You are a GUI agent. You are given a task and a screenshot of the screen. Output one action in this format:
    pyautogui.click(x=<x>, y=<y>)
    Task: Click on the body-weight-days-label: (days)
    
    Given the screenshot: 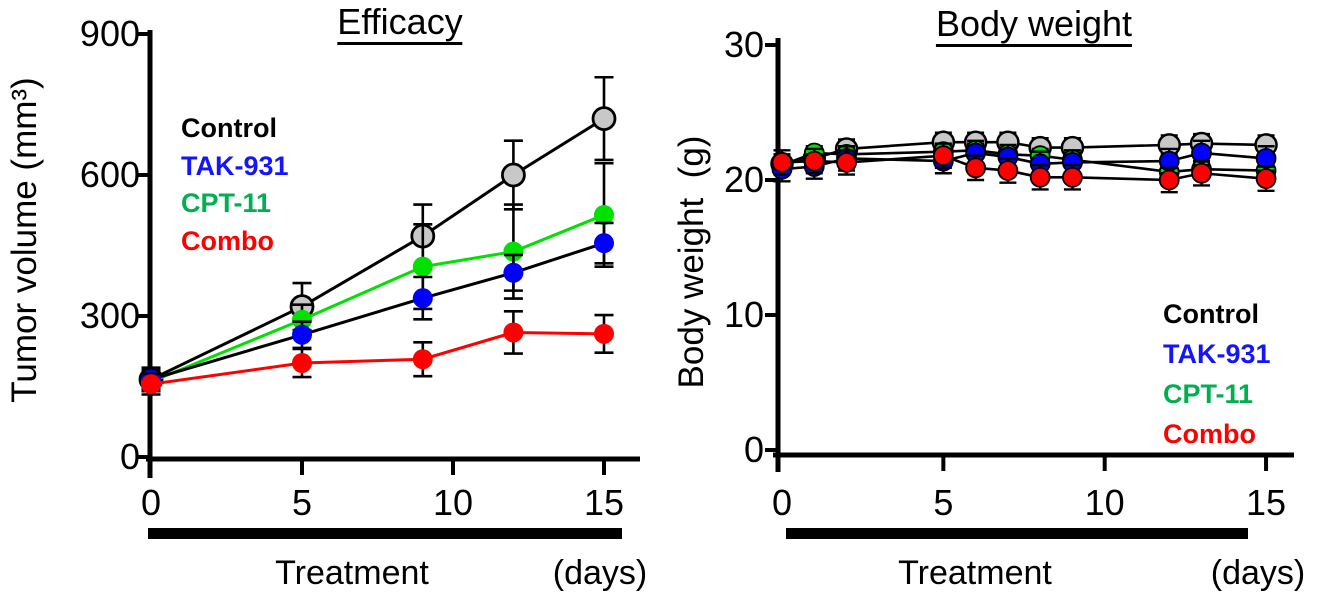 What is the action you would take?
    pyautogui.click(x=1258, y=573)
    